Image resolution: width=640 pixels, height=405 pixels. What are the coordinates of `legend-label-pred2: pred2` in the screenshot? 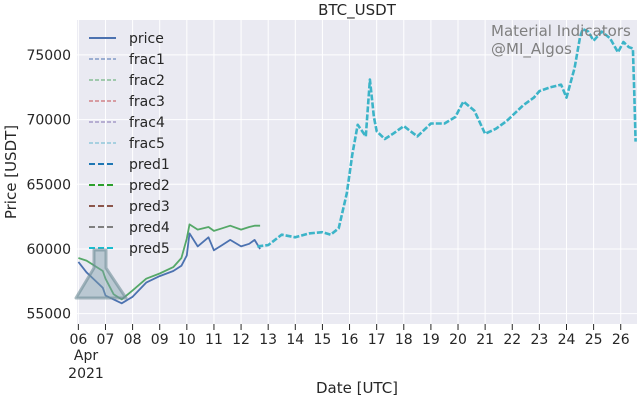 It's located at (149, 186).